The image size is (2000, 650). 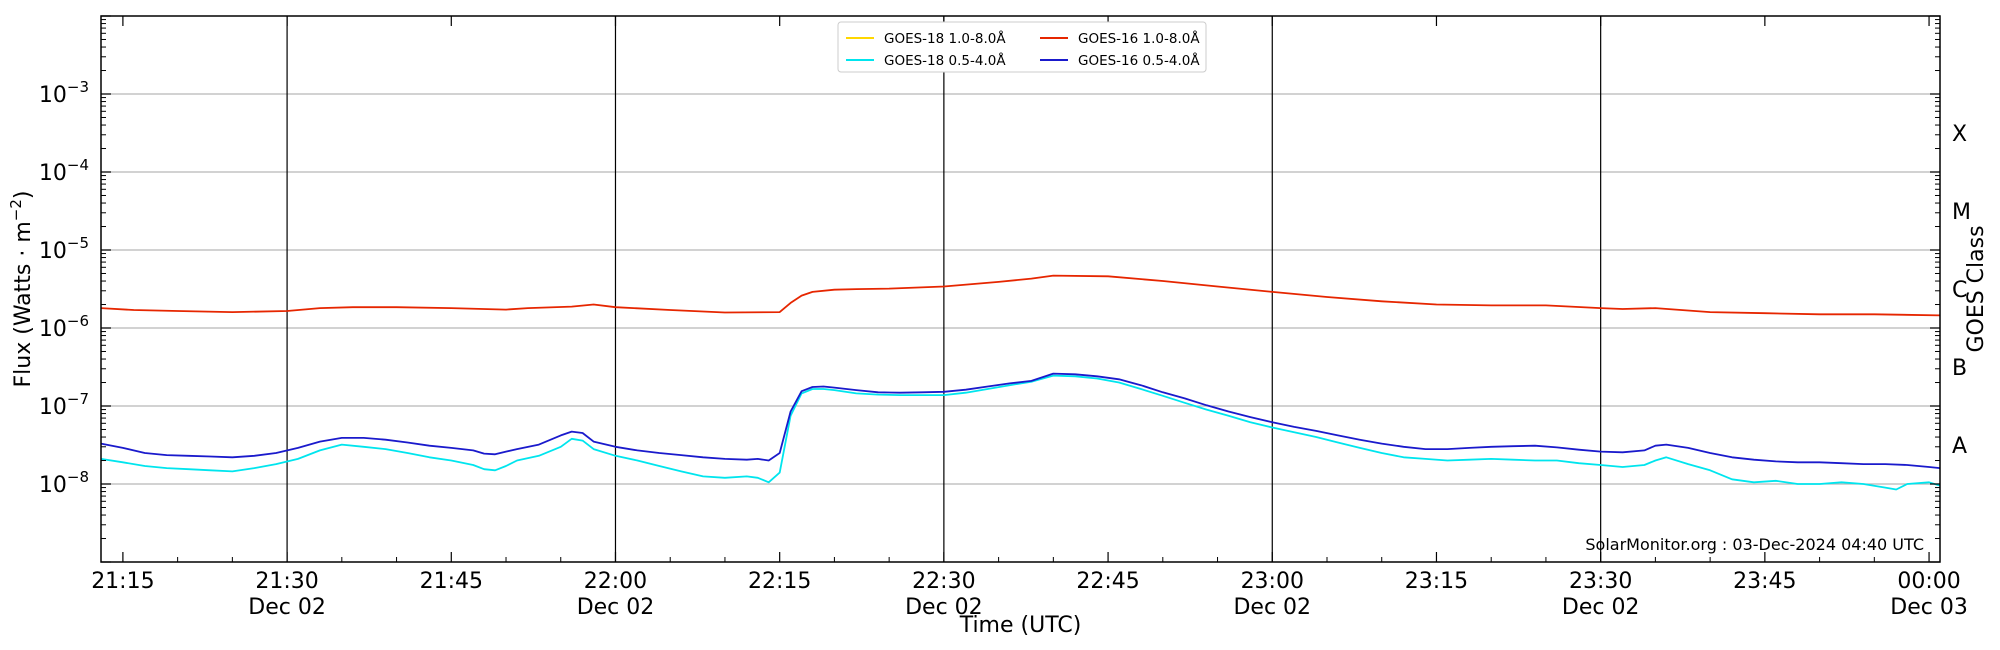 I want to click on y-tick-label: 10⁻³, so click(x=64, y=93).